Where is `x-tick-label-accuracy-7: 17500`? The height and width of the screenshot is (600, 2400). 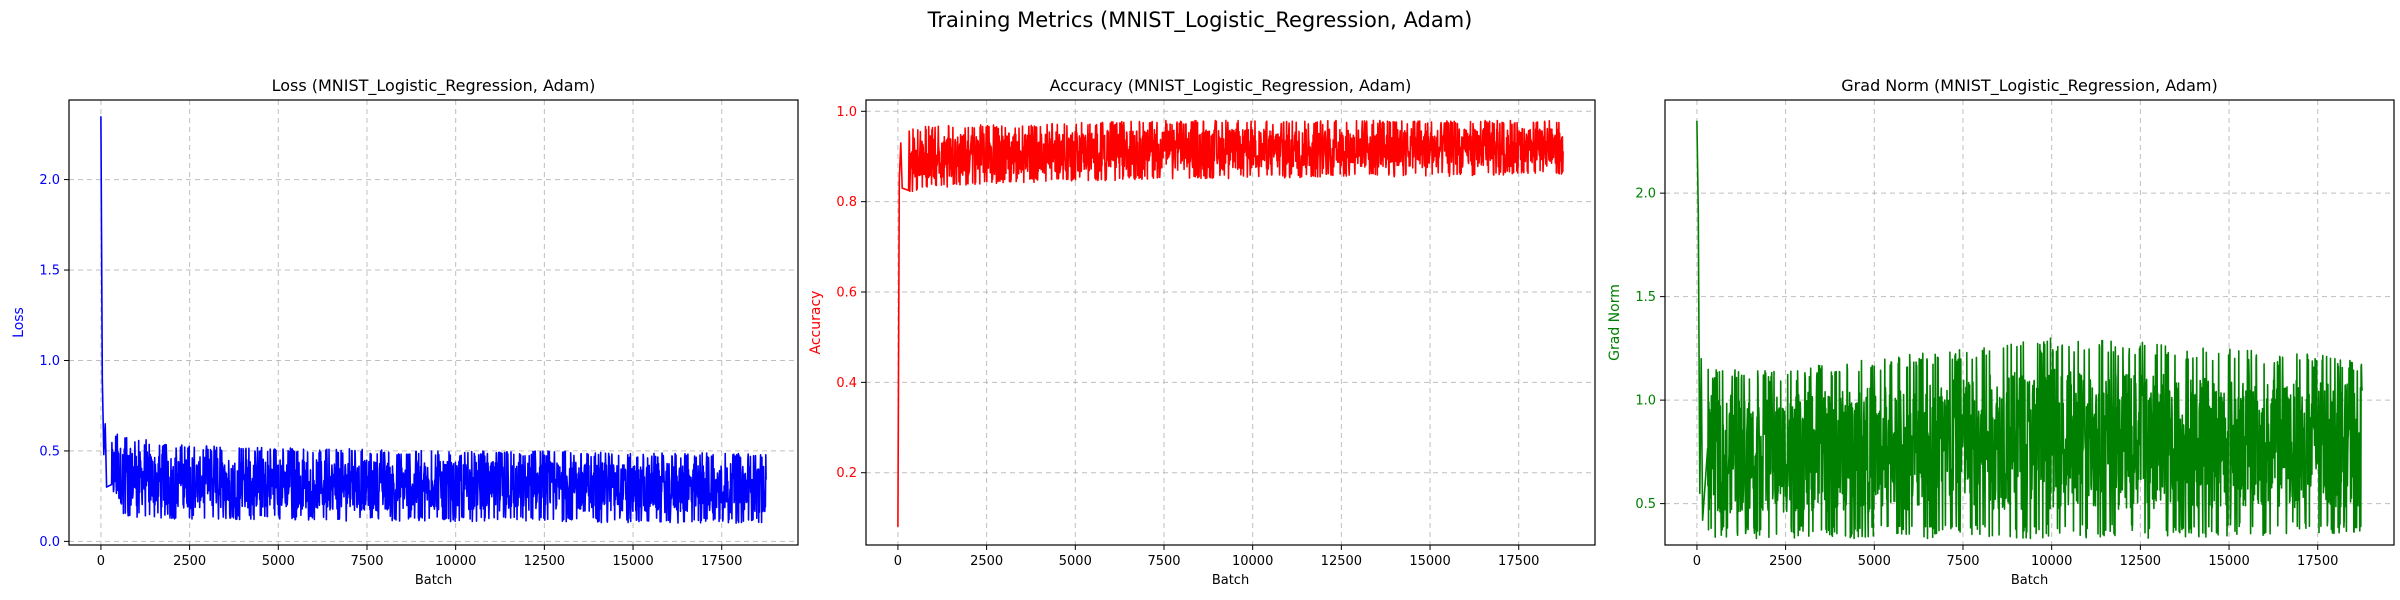 x-tick-label-accuracy-7: 17500 is located at coordinates (1518, 561).